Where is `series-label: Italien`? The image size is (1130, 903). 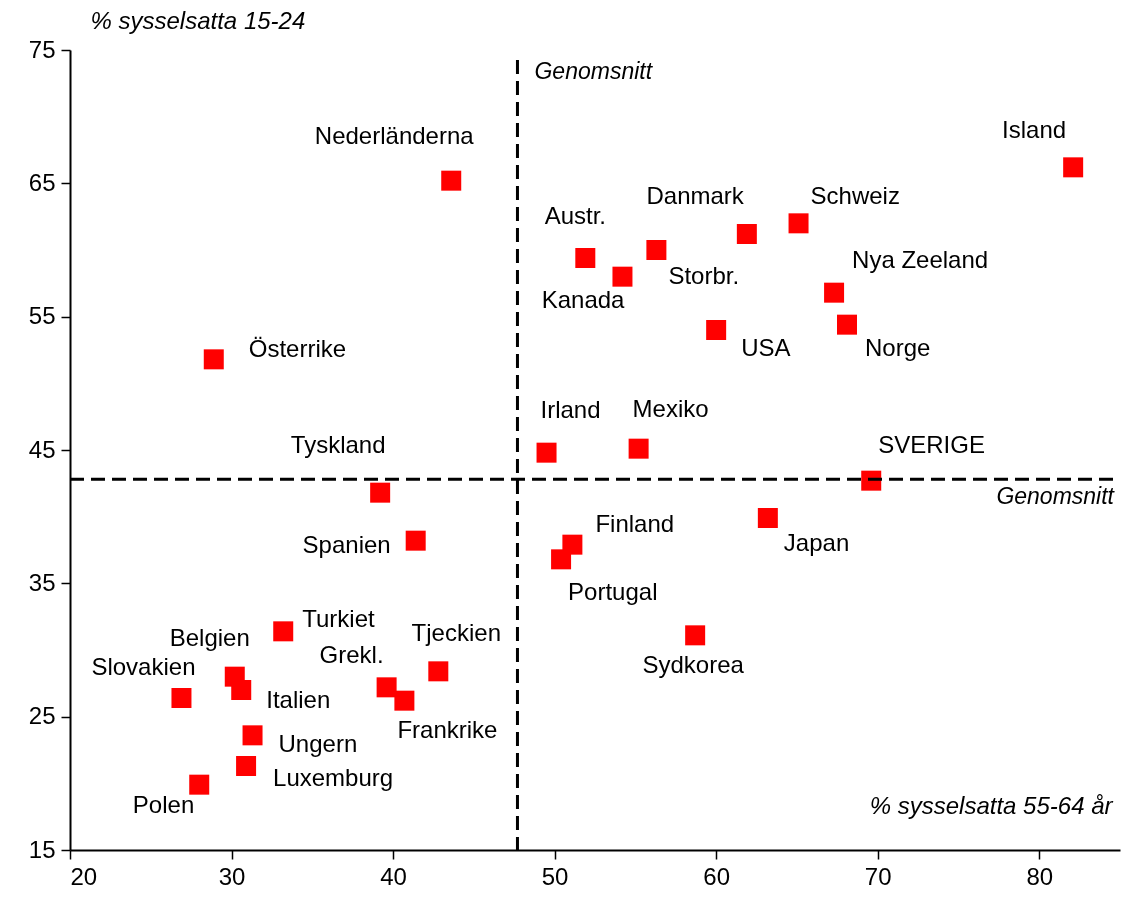
series-label: Italien is located at coordinates (298, 699).